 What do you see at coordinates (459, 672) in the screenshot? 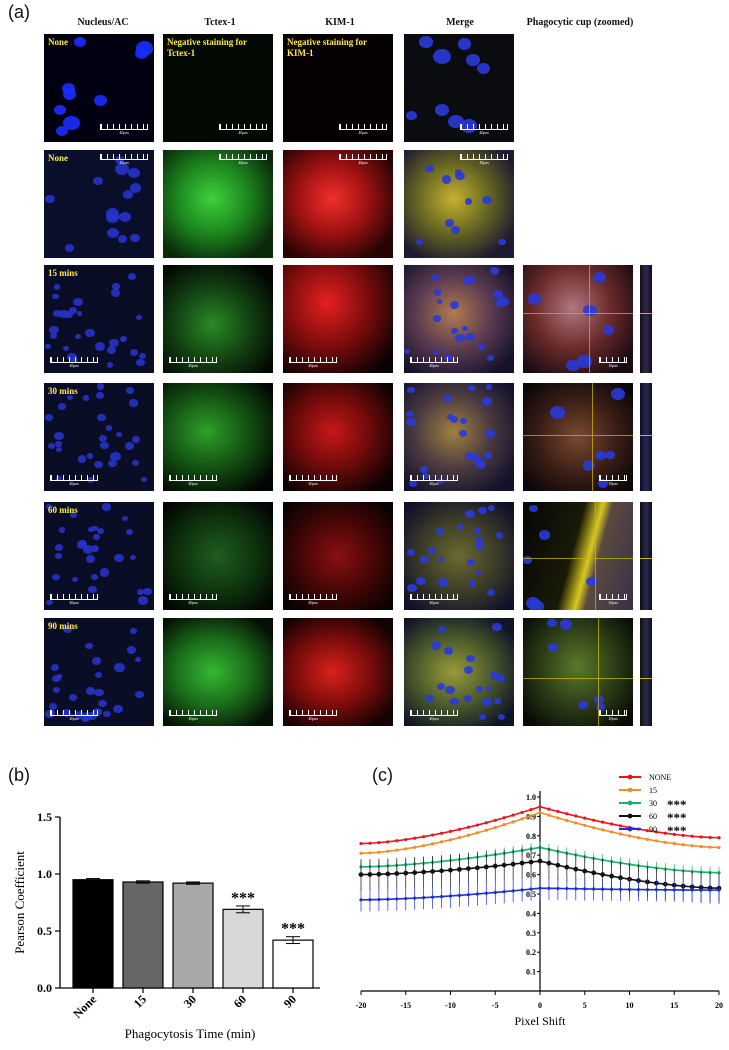
I see `micrograph-merge-row-6: 40μm` at bounding box center [459, 672].